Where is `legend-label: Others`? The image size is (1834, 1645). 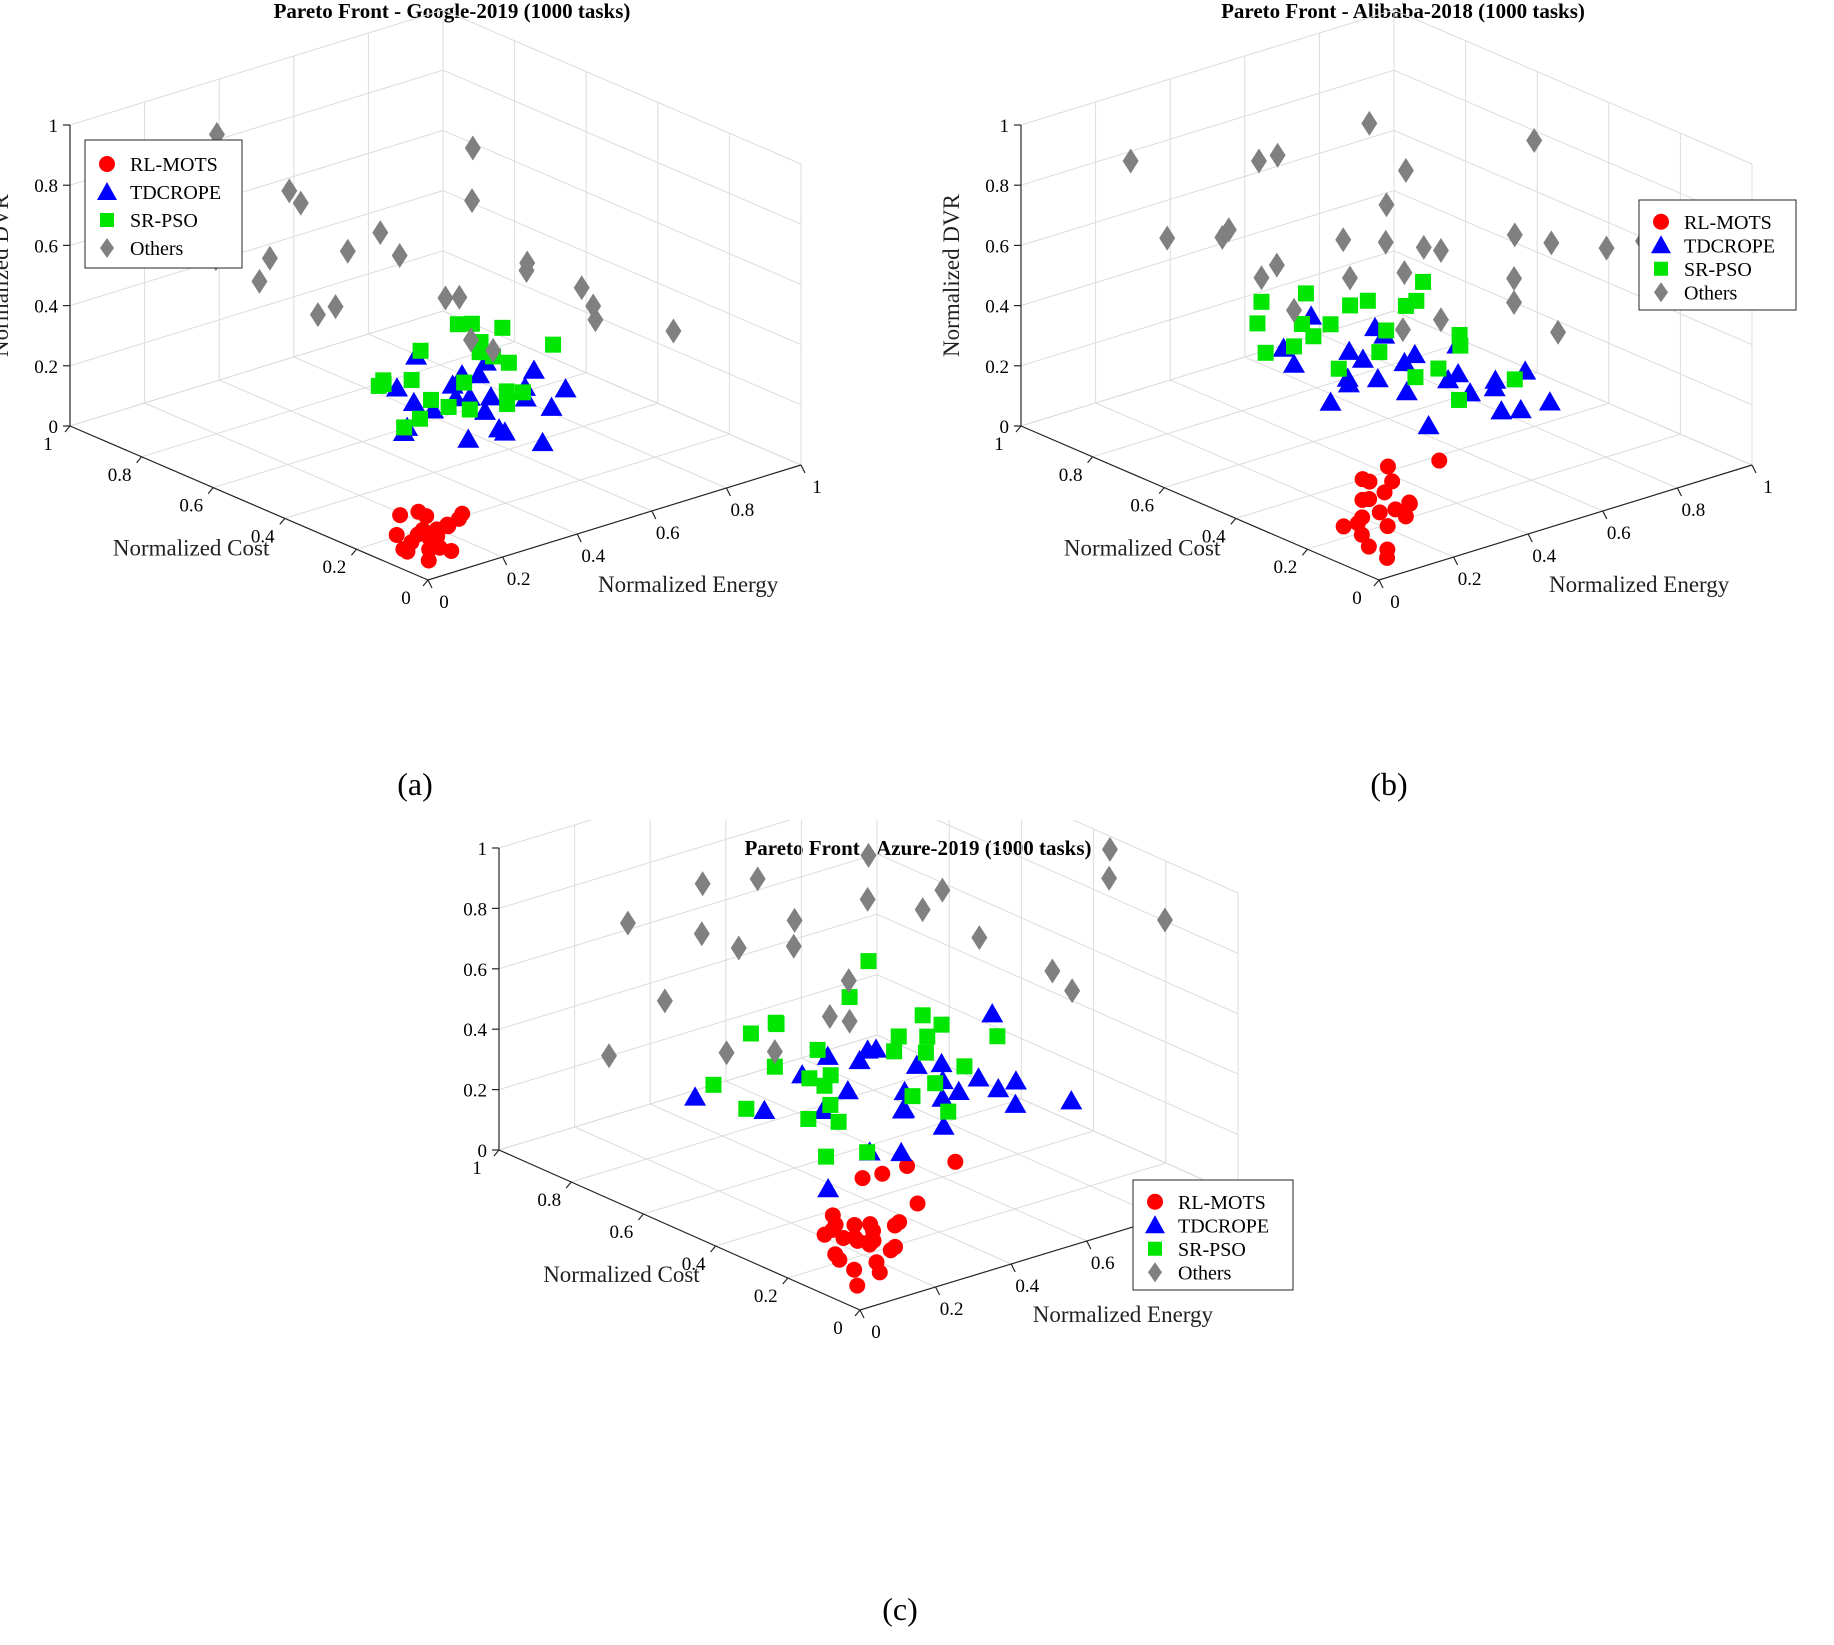
legend-label: Others is located at coordinates (1711, 293).